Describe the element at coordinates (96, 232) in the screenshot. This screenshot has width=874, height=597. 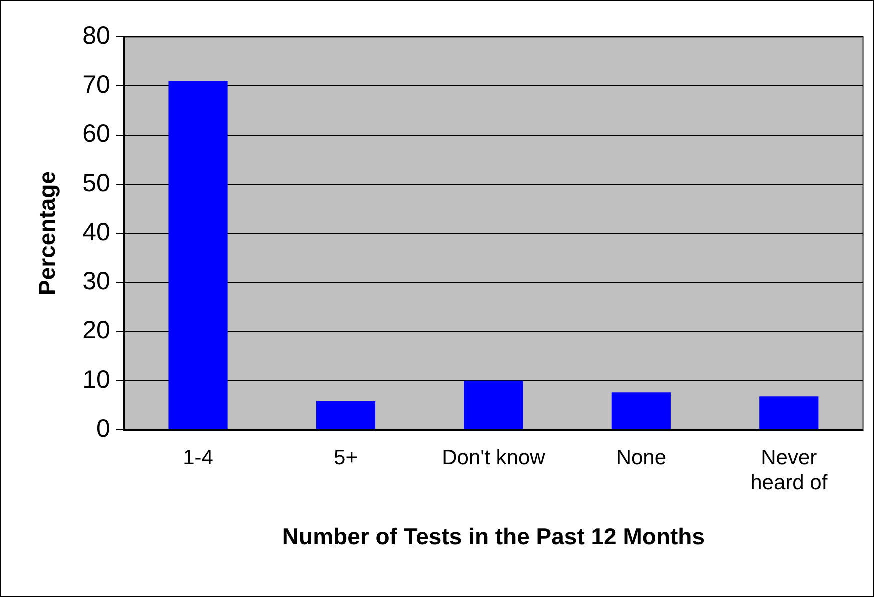
I see `y-tick-label: 40` at that location.